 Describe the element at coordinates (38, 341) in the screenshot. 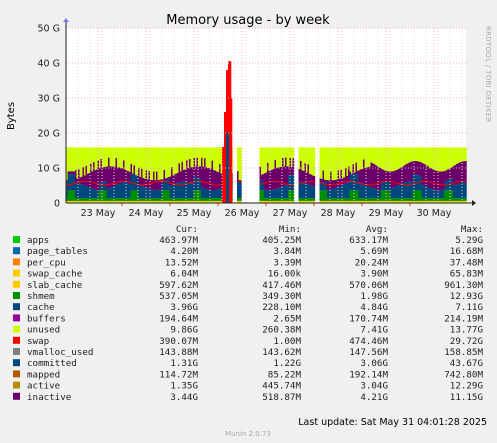

I see `legend-series-name: swap` at that location.